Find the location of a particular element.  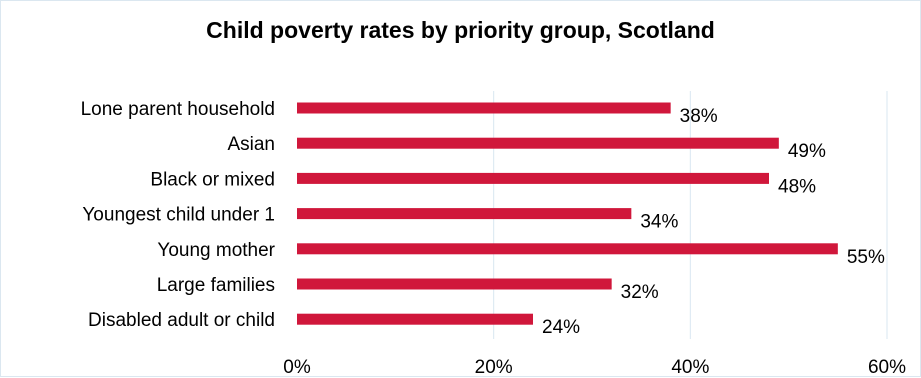

category-label-young-mother: Young mother is located at coordinates (216, 250).